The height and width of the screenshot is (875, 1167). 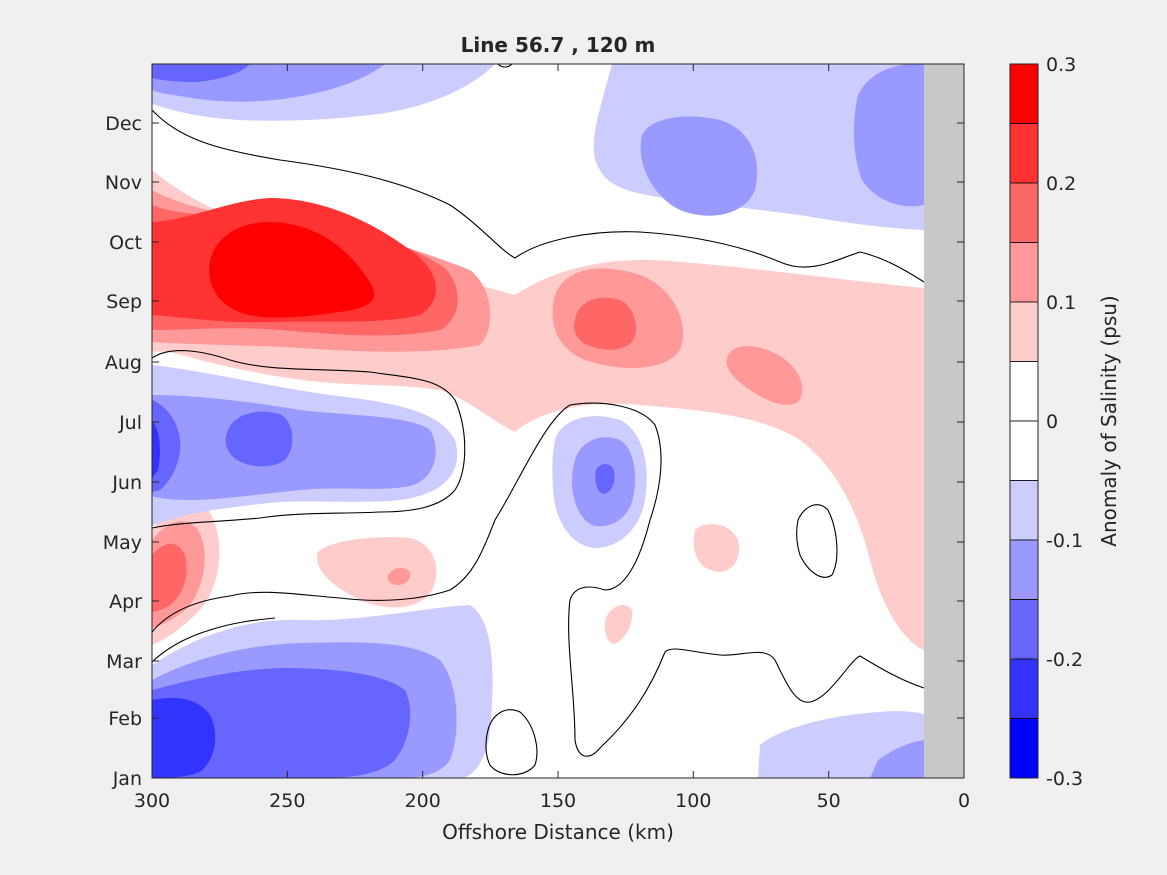 I want to click on colorbar-ticks, so click(x=1024, y=421).